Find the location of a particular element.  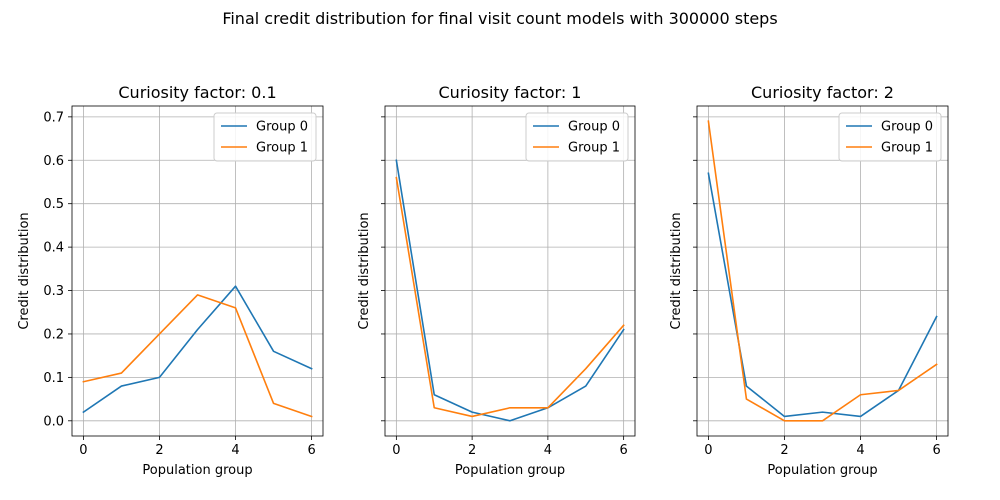

y-tick-label: 0.1 is located at coordinates (53, 378).